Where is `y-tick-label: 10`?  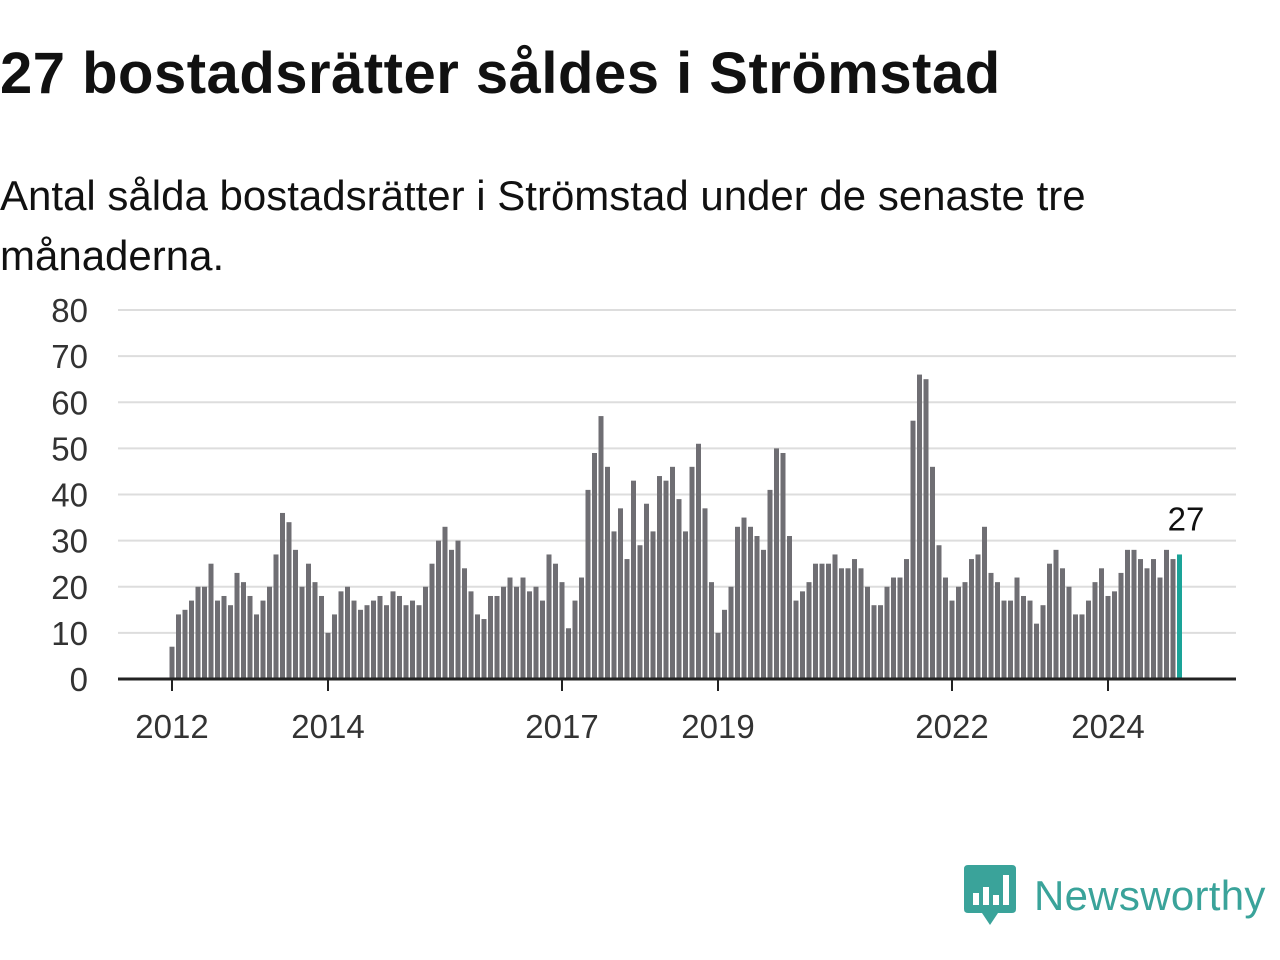 y-tick-label: 10 is located at coordinates (69, 633).